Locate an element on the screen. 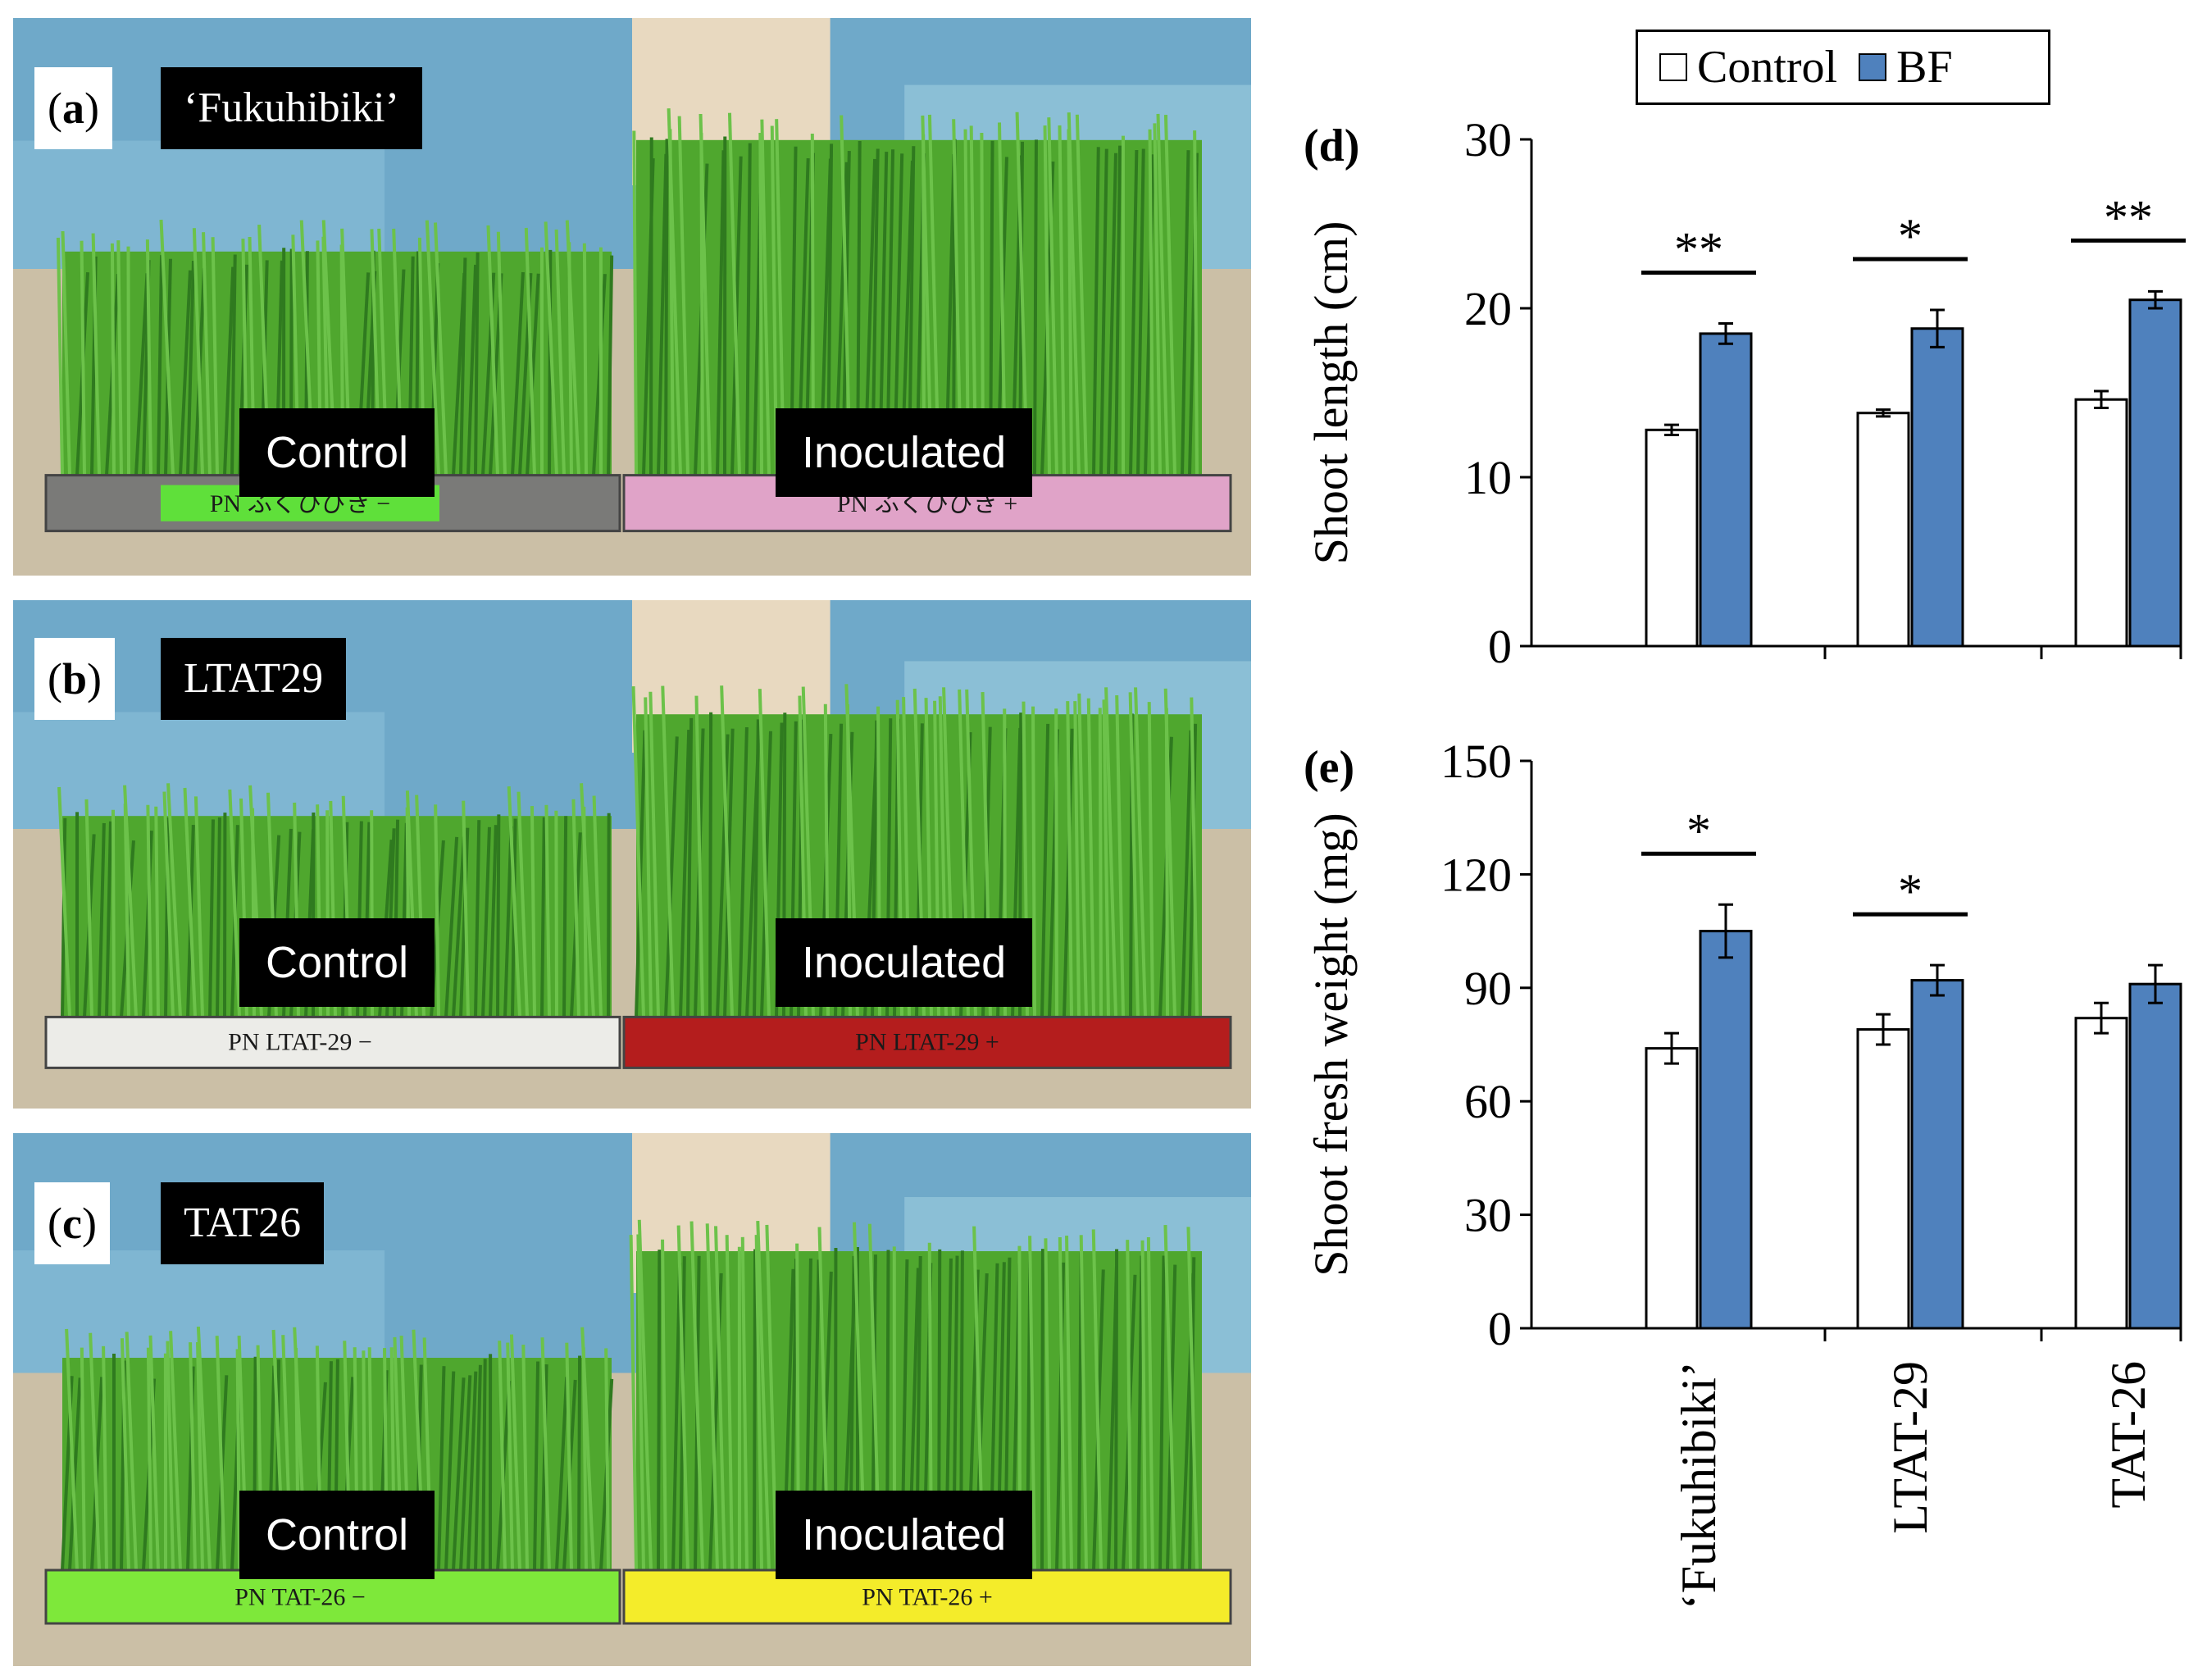 Image resolution: width=2198 pixels, height=1680 pixels. legend-label-control: Control is located at coordinates (1767, 67).